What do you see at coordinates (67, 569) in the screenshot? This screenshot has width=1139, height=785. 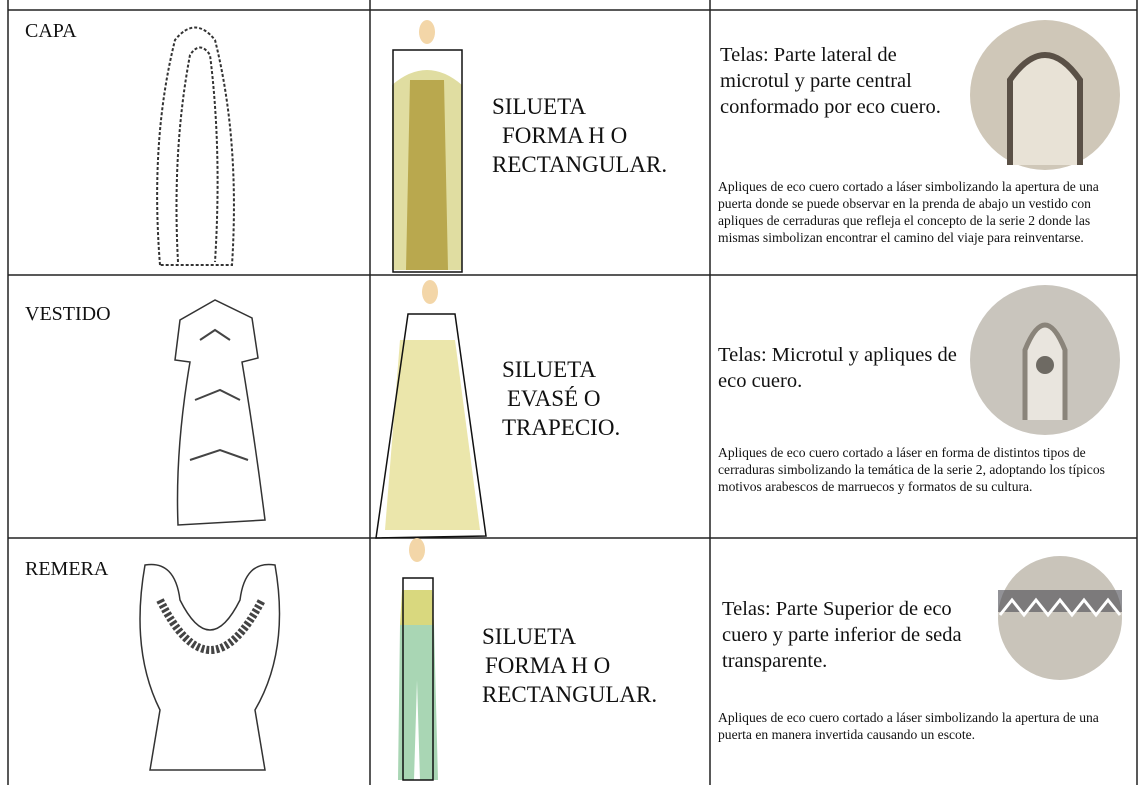 I see `garment-label: REMERA` at bounding box center [67, 569].